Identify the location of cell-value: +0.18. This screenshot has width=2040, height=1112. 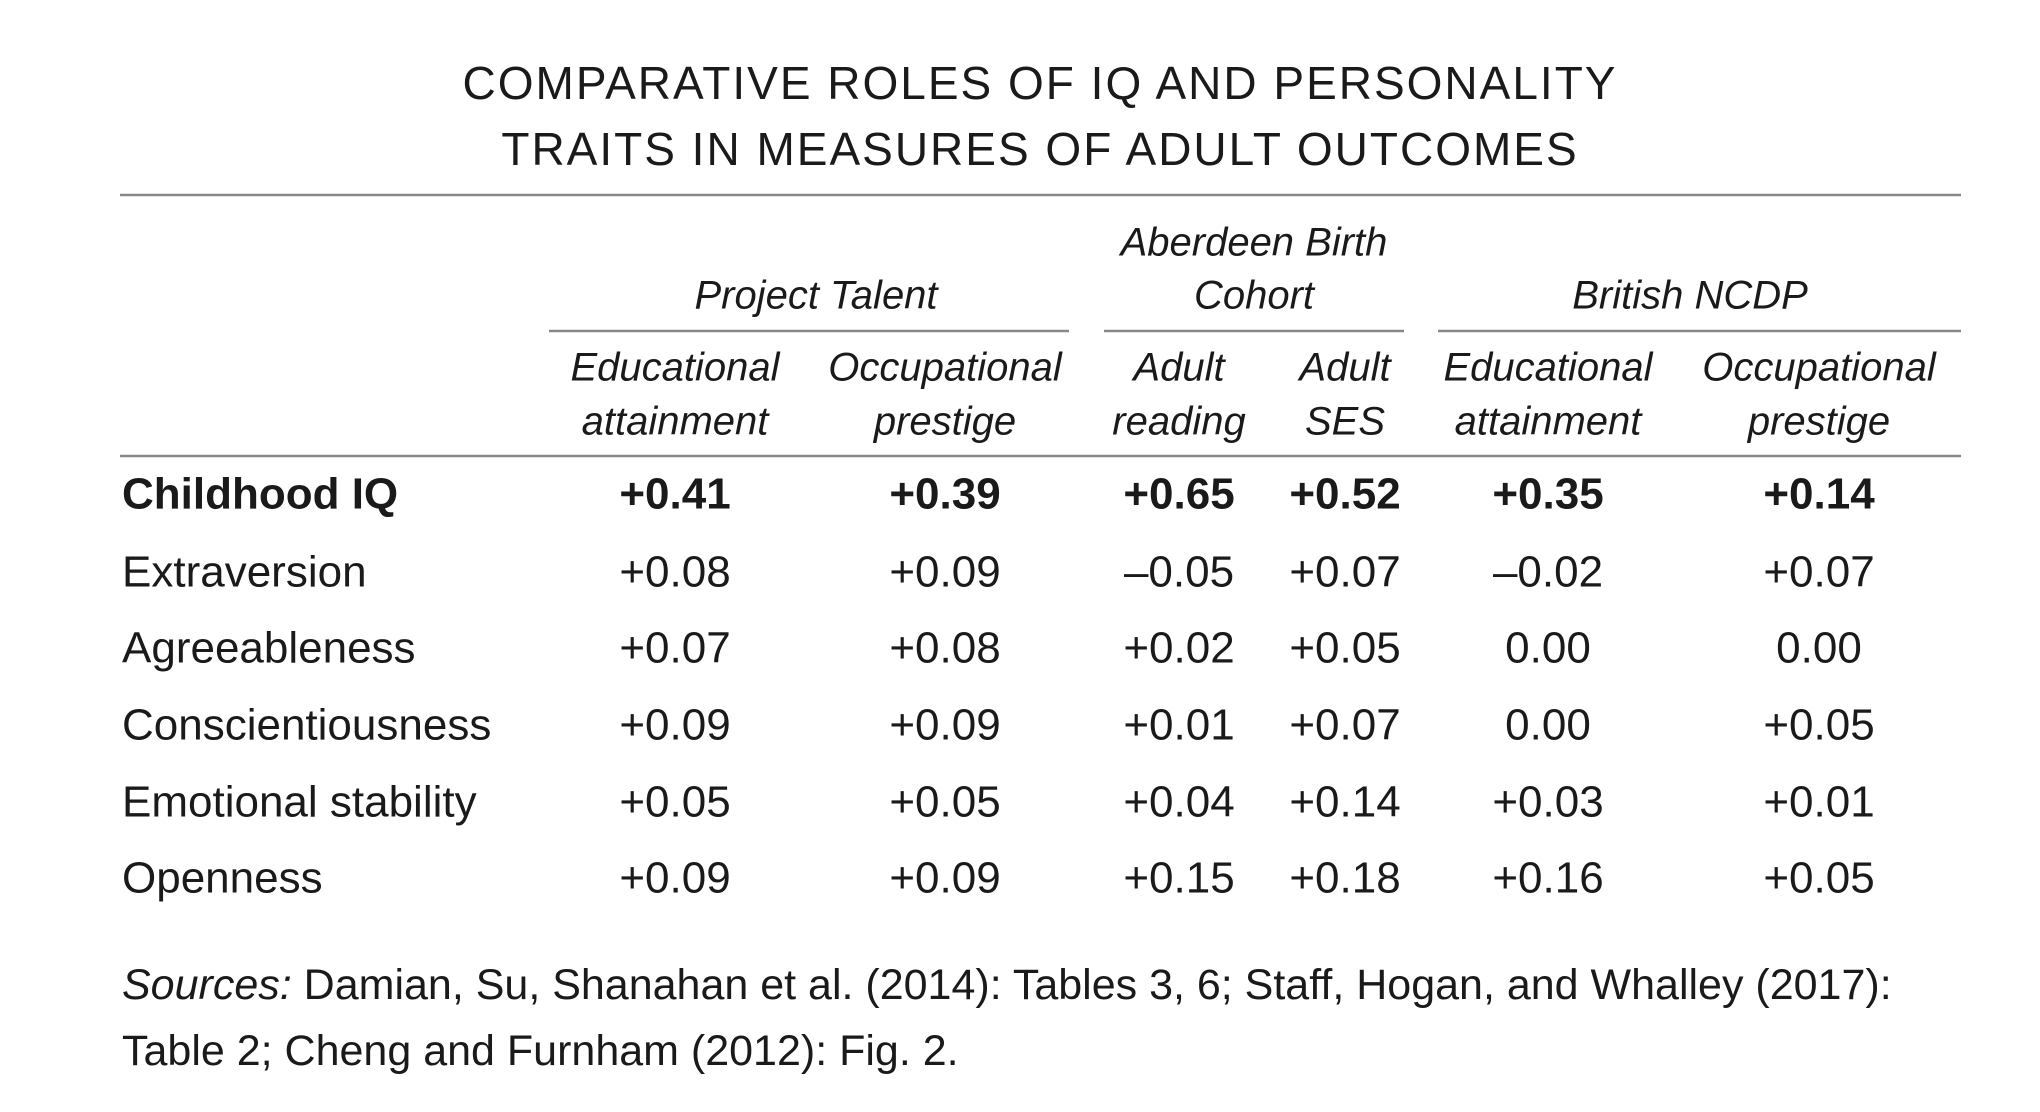
(1344, 878).